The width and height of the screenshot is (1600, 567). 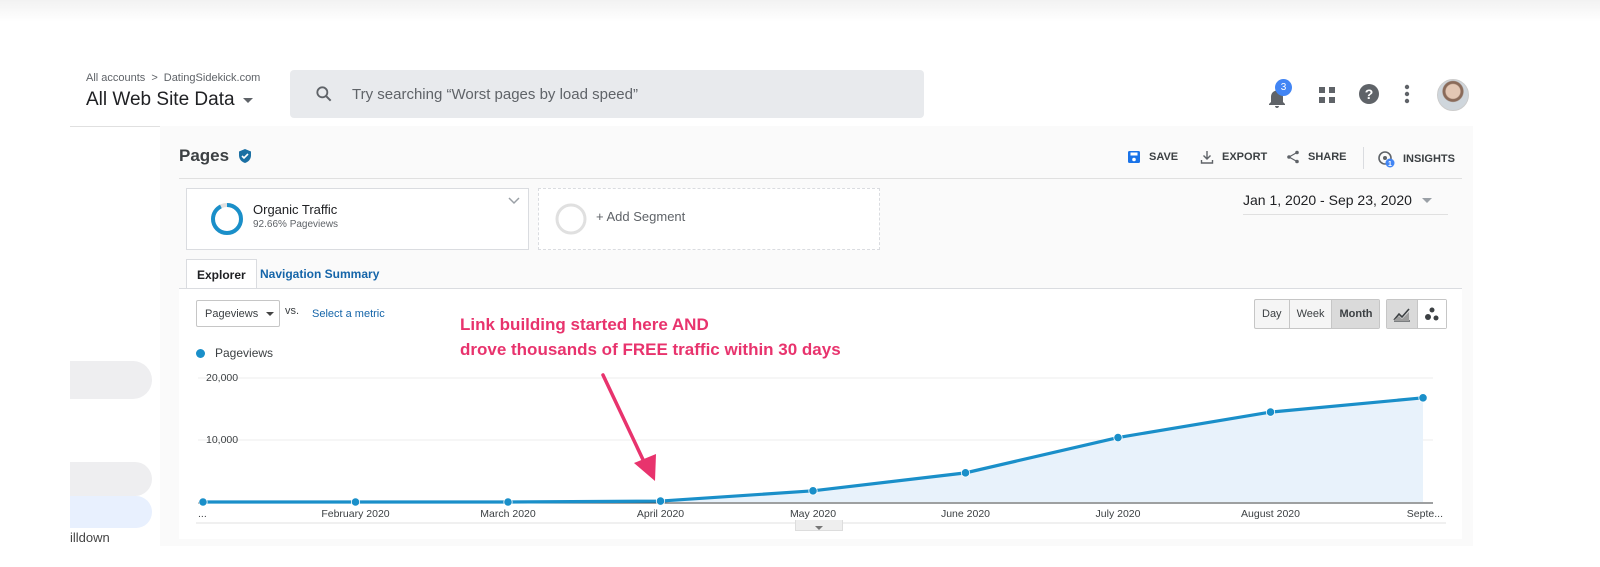 What do you see at coordinates (1283, 87) in the screenshot?
I see `notification-badge: 3` at bounding box center [1283, 87].